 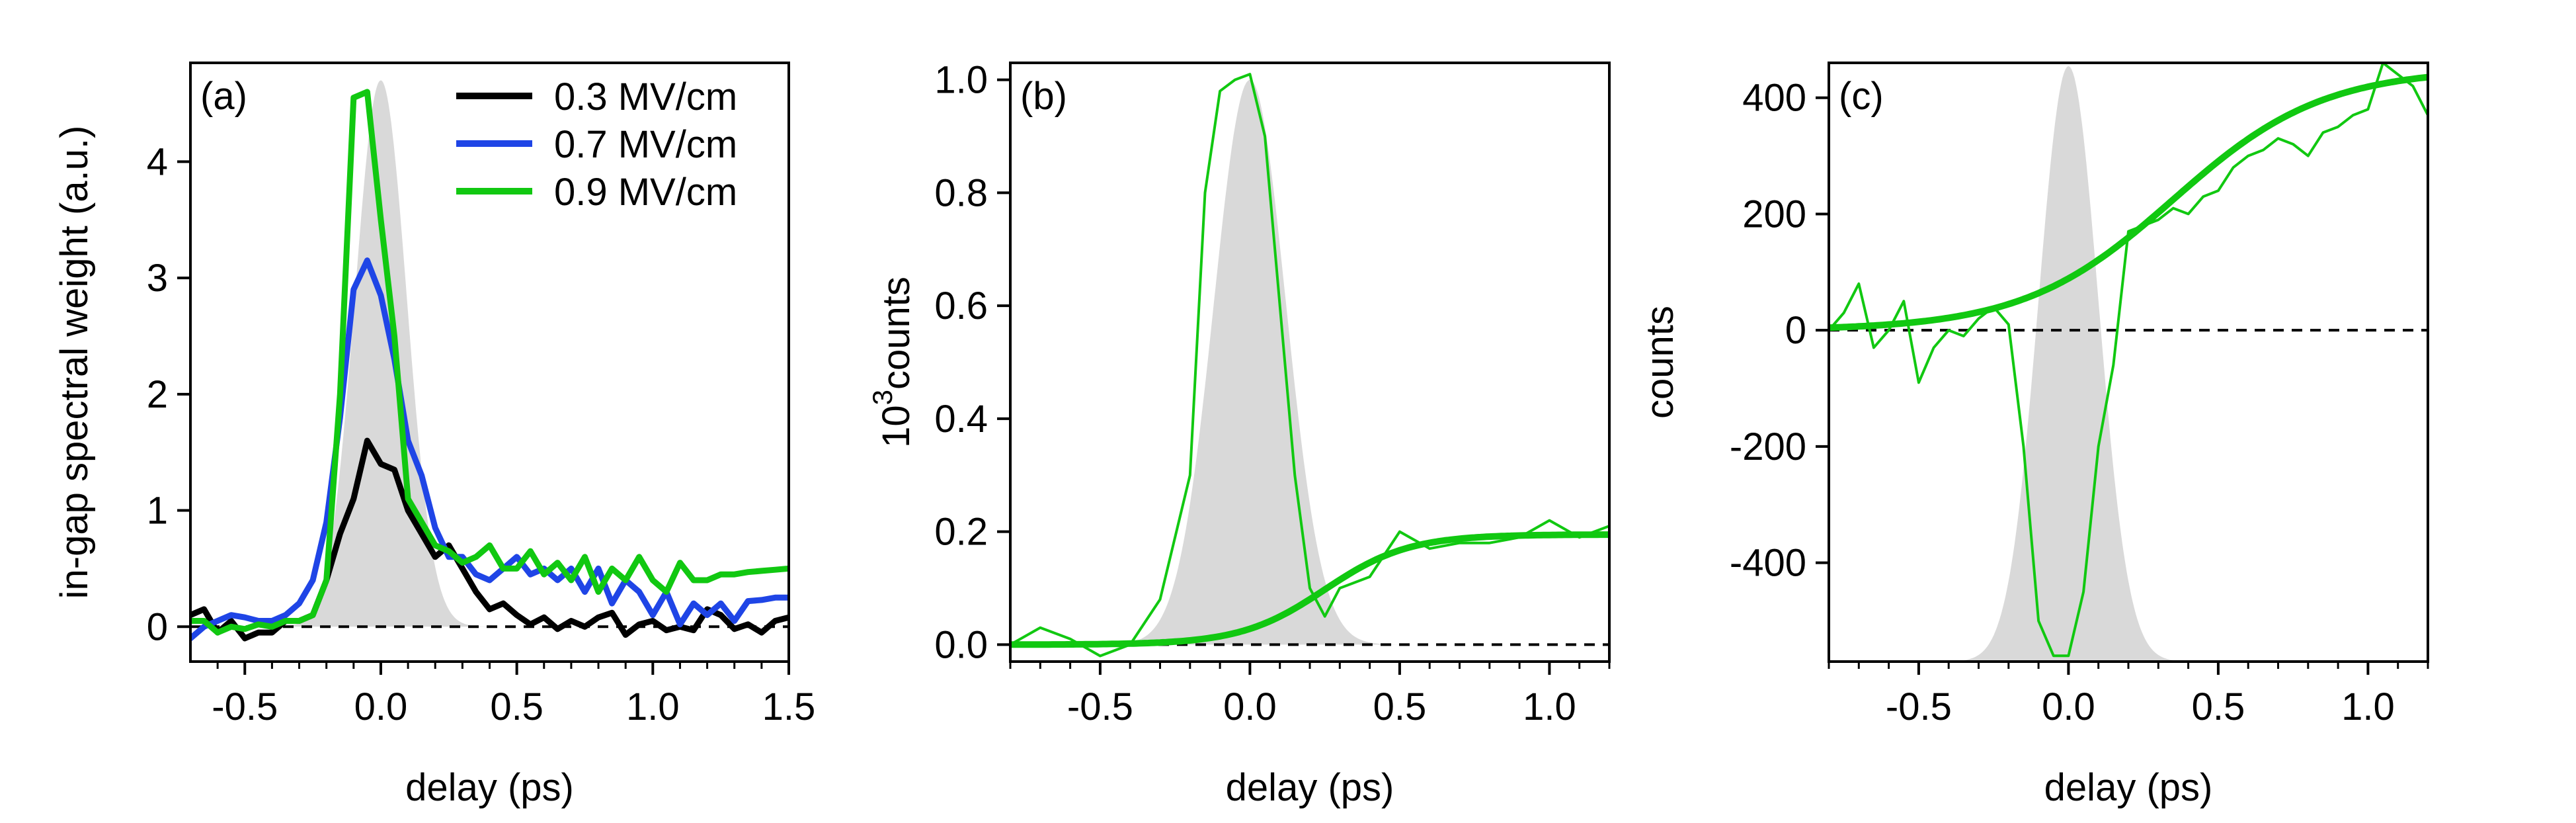 What do you see at coordinates (1774, 99) in the screenshot?
I see `y-tick-label: 400` at bounding box center [1774, 99].